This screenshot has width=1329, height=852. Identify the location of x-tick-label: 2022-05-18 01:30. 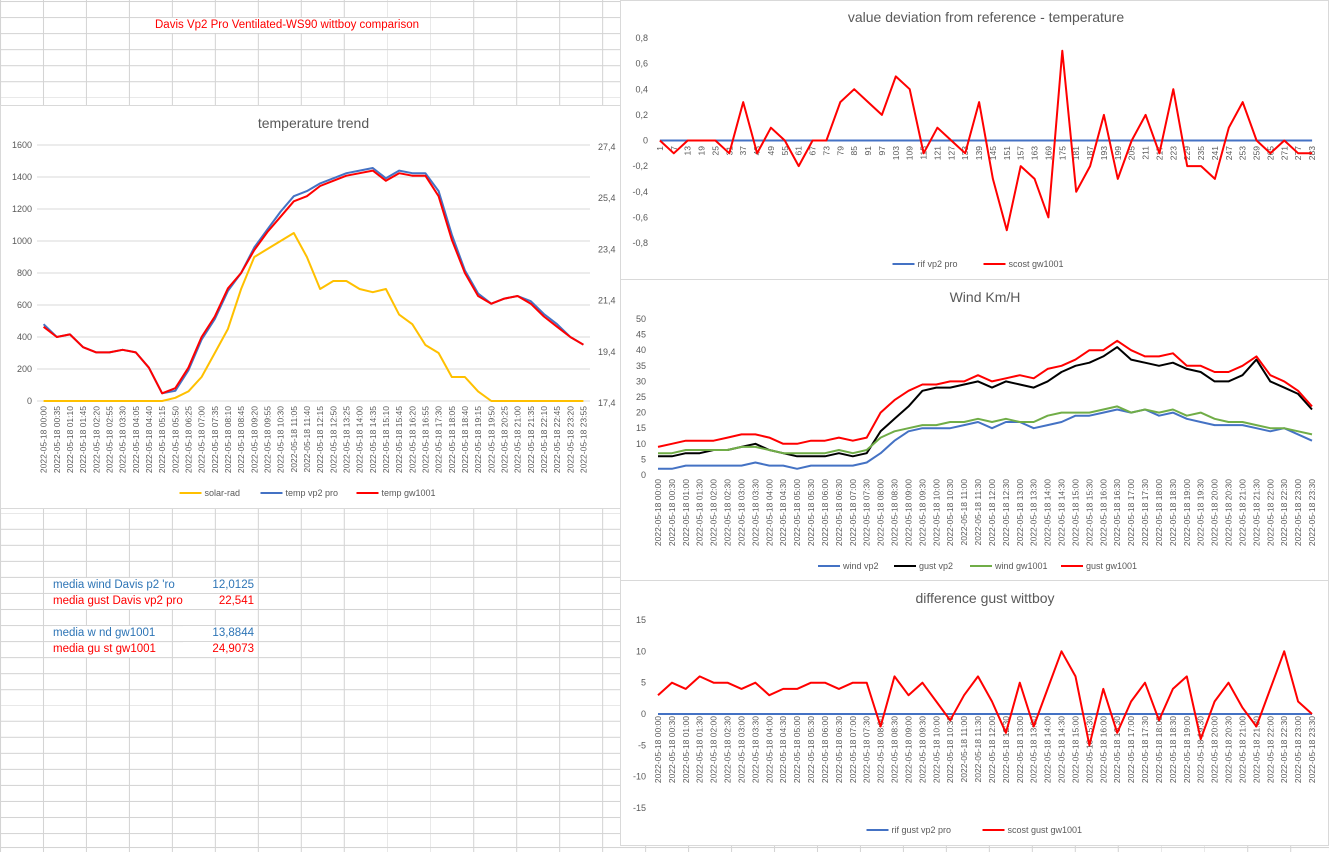
(700, 512).